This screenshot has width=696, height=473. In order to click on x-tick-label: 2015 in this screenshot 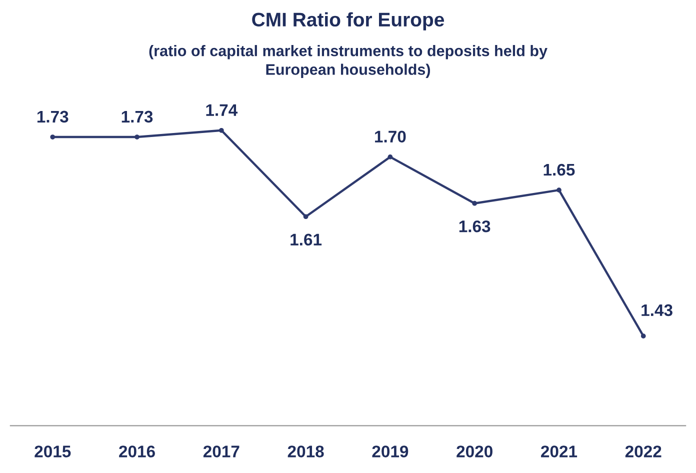, I will do `click(52, 452)`.